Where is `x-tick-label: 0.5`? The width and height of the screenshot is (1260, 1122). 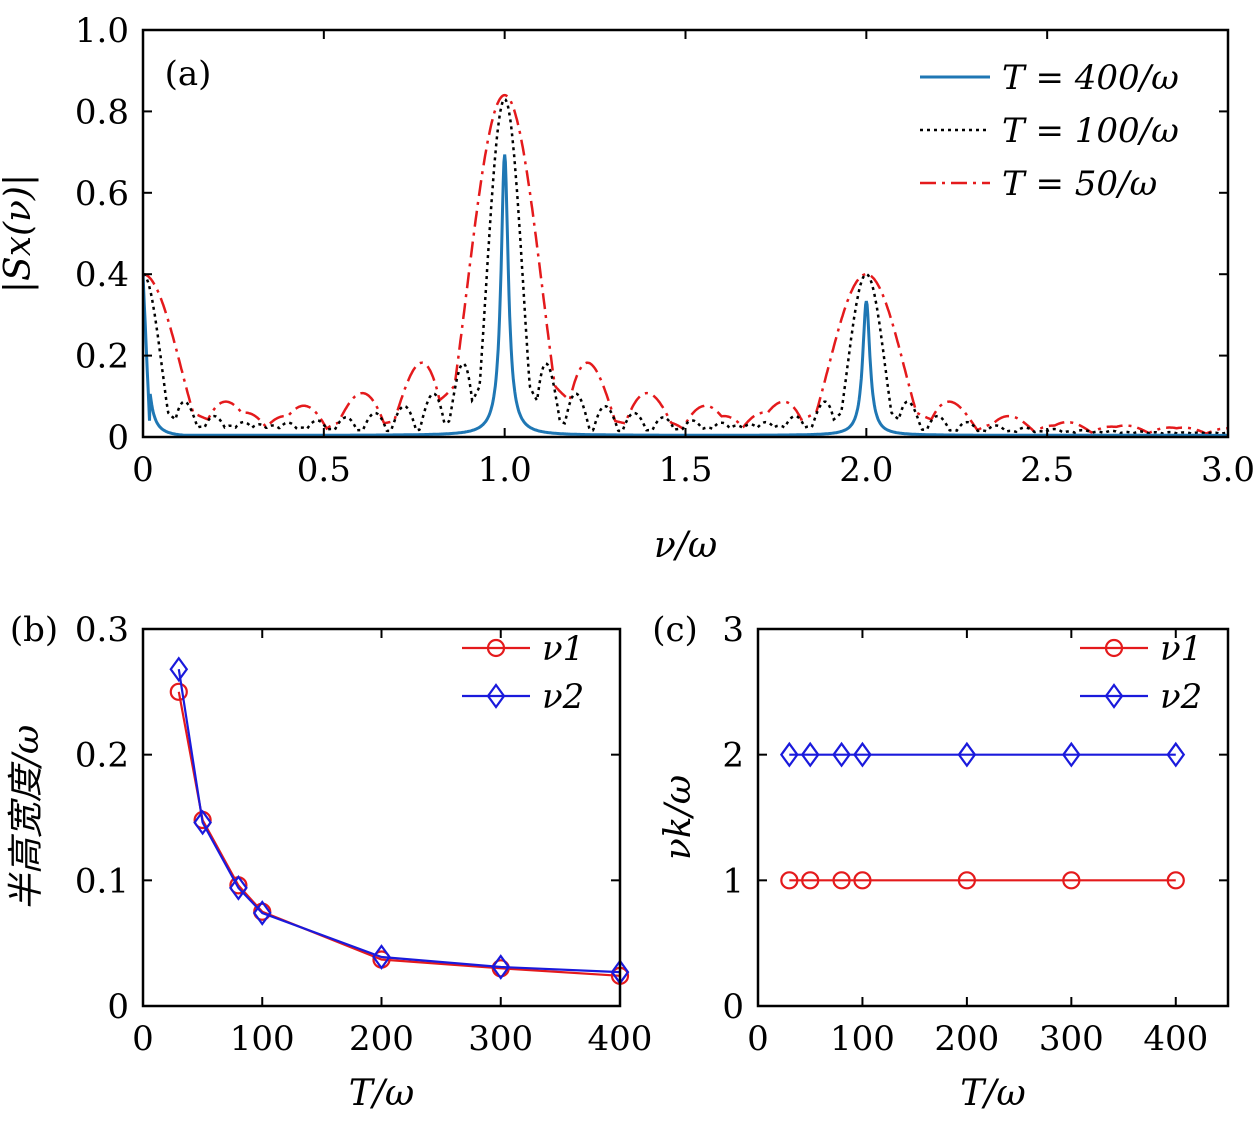
x-tick-label: 0.5 is located at coordinates (324, 470).